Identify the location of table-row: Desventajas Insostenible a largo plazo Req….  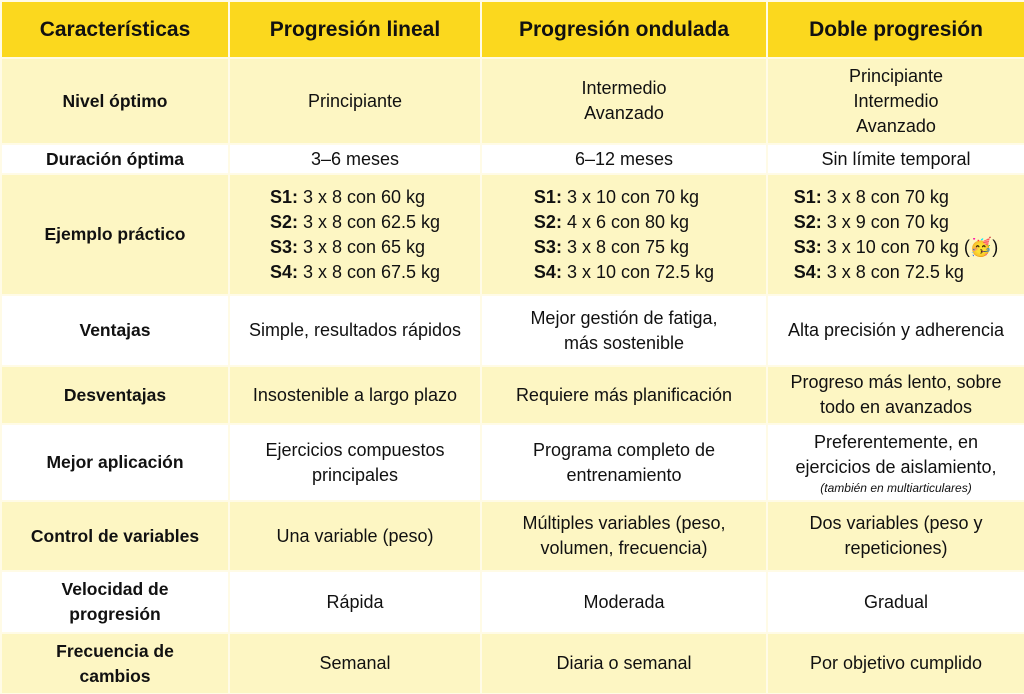
(512, 395).